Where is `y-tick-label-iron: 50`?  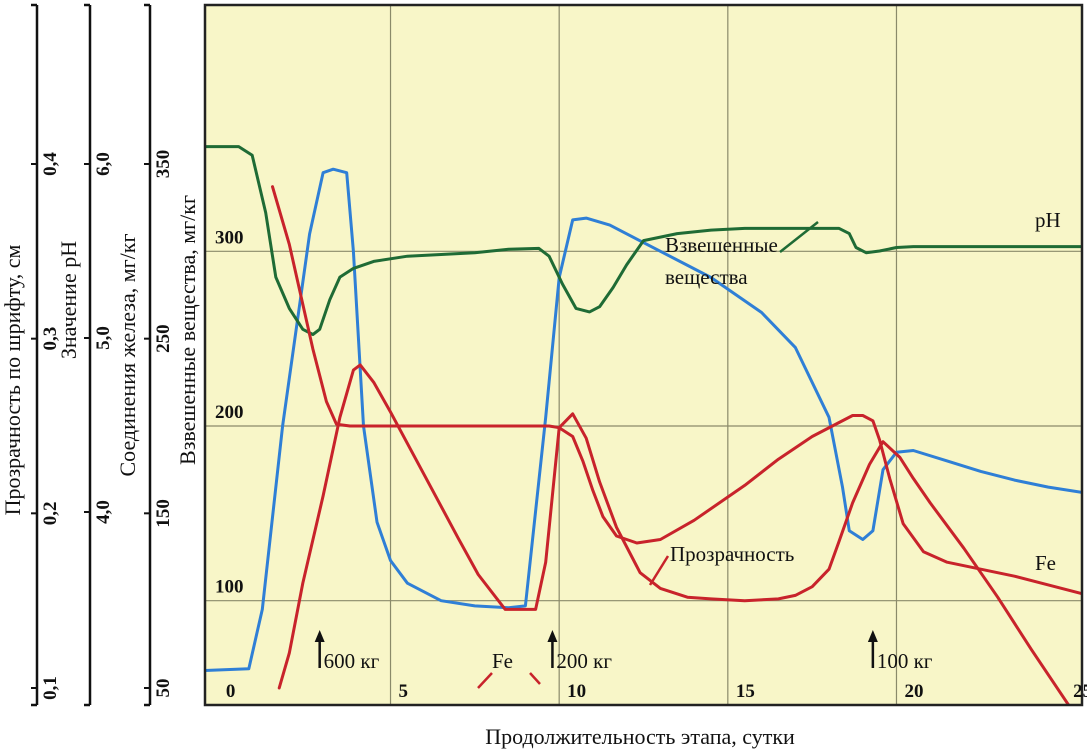 y-tick-label-iron: 50 is located at coordinates (163, 688).